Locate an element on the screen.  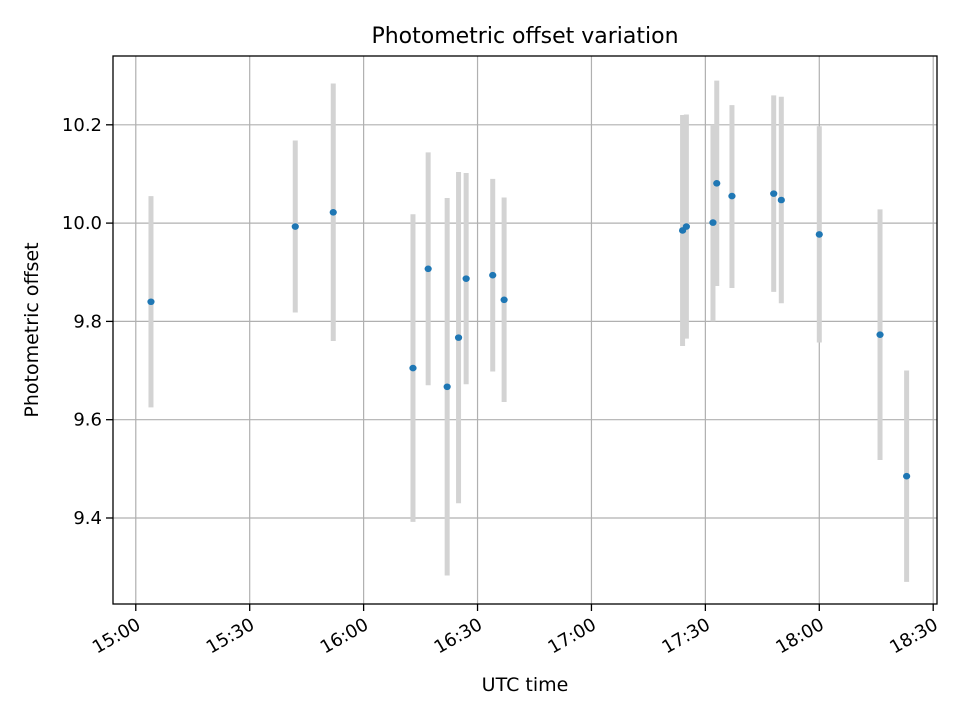
x-tick-label: 15:30 is located at coordinates (230, 636).